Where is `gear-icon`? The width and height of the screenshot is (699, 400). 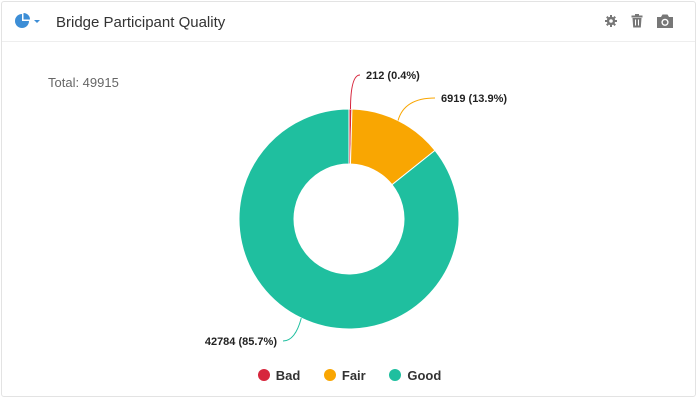 gear-icon is located at coordinates (611, 21).